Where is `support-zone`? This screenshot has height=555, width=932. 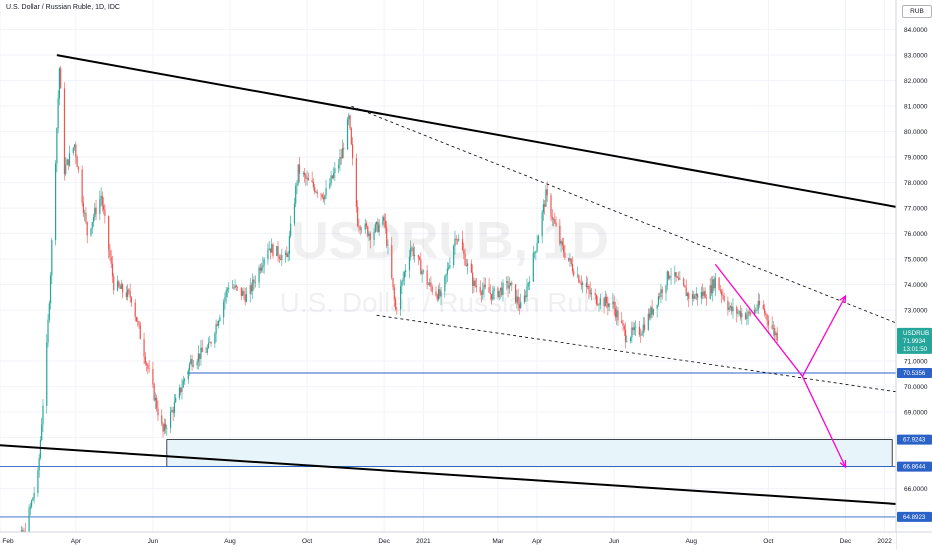 support-zone is located at coordinates (529, 453).